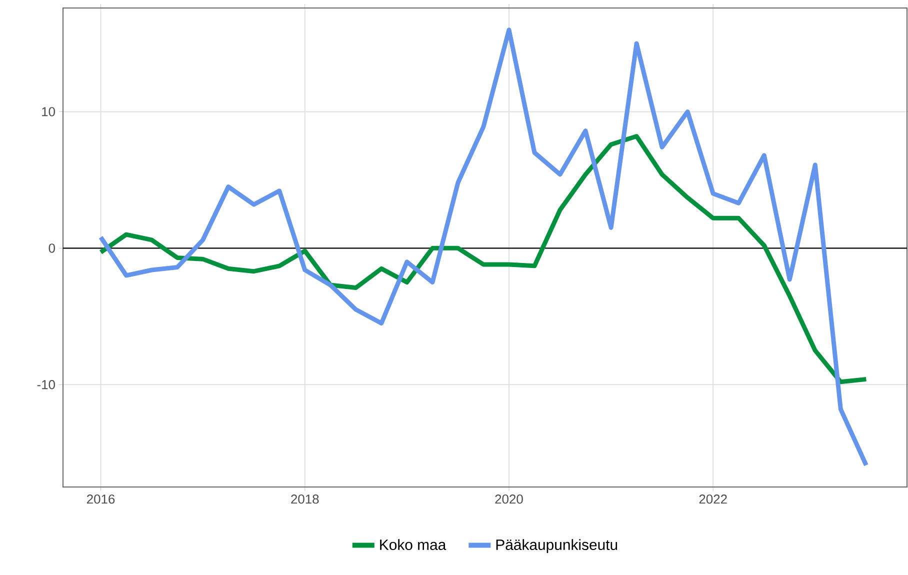  Describe the element at coordinates (51, 248) in the screenshot. I see `y-tick-label: 0` at that location.